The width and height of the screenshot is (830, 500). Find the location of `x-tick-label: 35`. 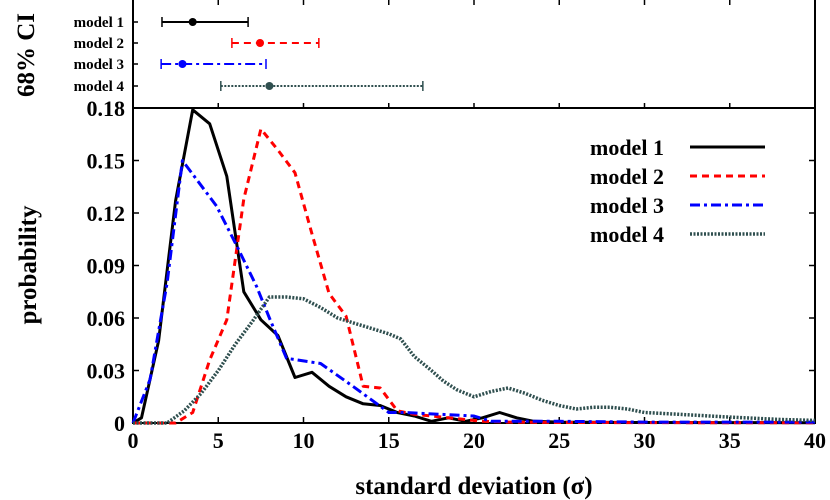

x-tick-label: 35 is located at coordinates (730, 440).